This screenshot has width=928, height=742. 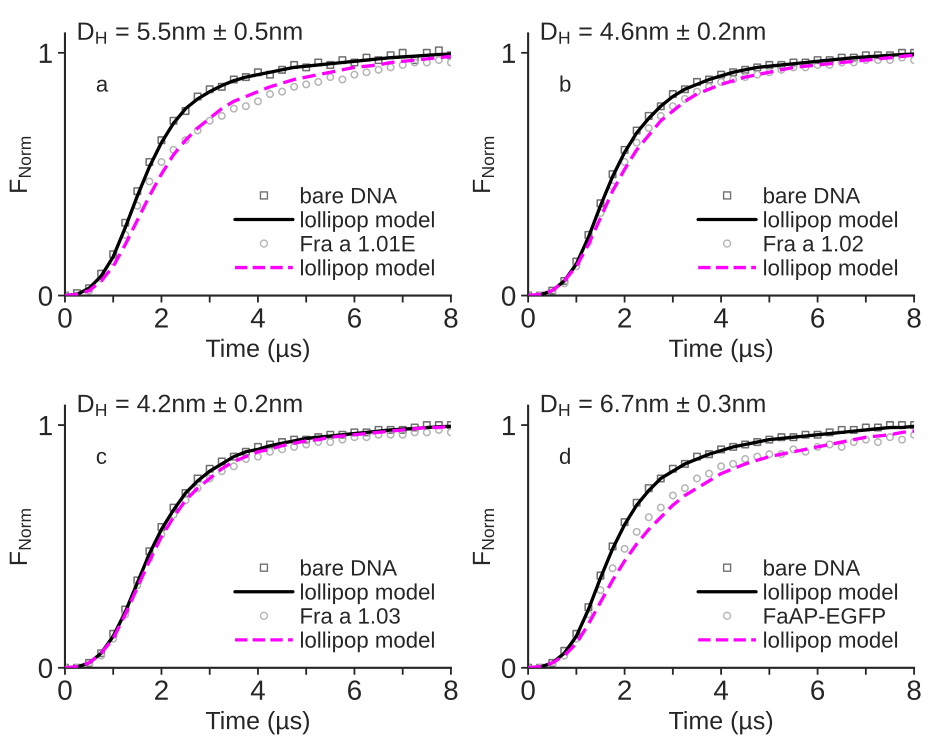 I want to click on annotation: d, so click(x=565, y=456).